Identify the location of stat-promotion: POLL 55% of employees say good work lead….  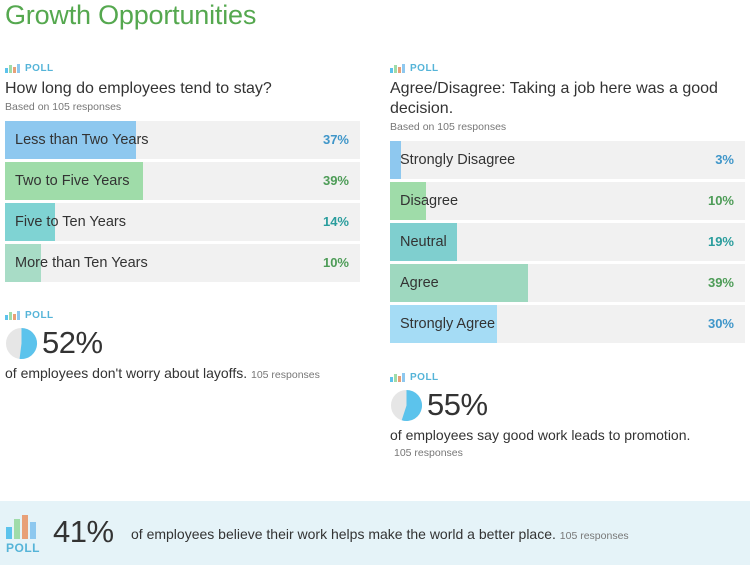
(567, 414).